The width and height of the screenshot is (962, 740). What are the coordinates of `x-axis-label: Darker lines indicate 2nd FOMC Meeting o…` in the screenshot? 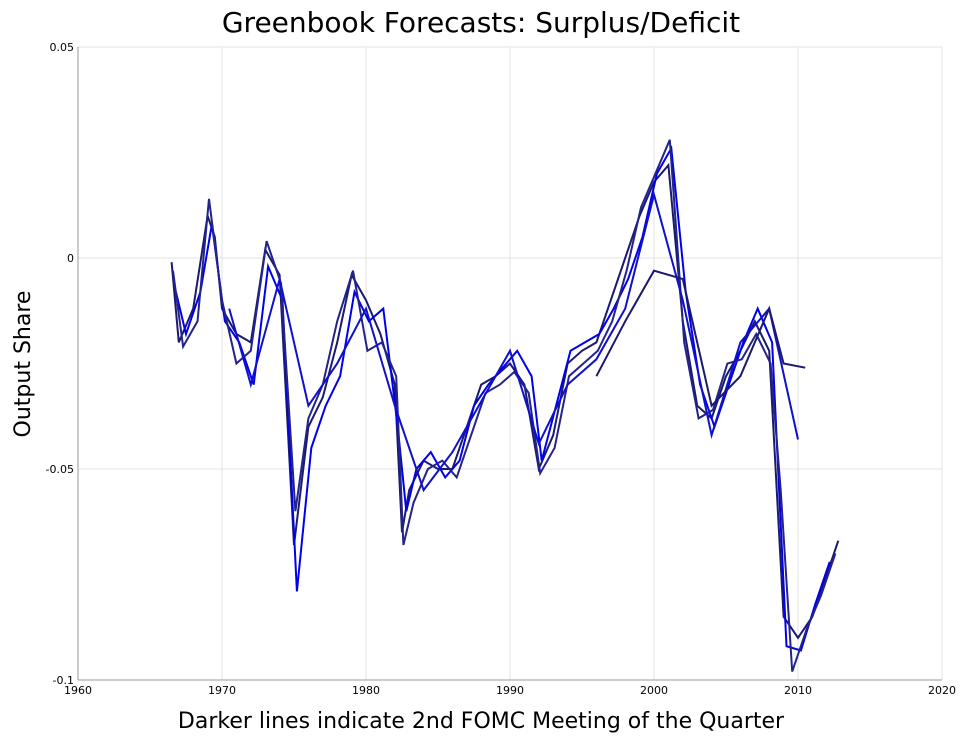 It's located at (481, 721).